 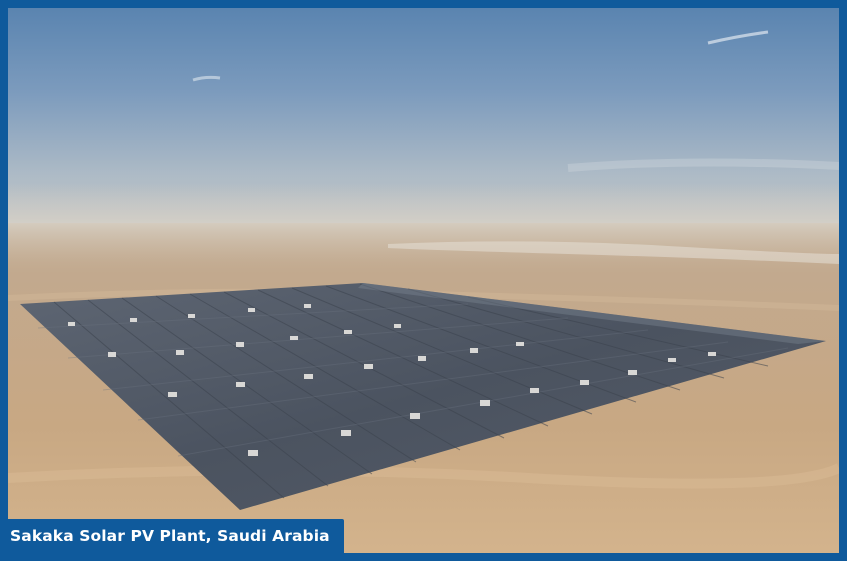 I want to click on caption-box: Sakaka Solar PV Plant, Saudi Arabia, so click(x=176, y=536).